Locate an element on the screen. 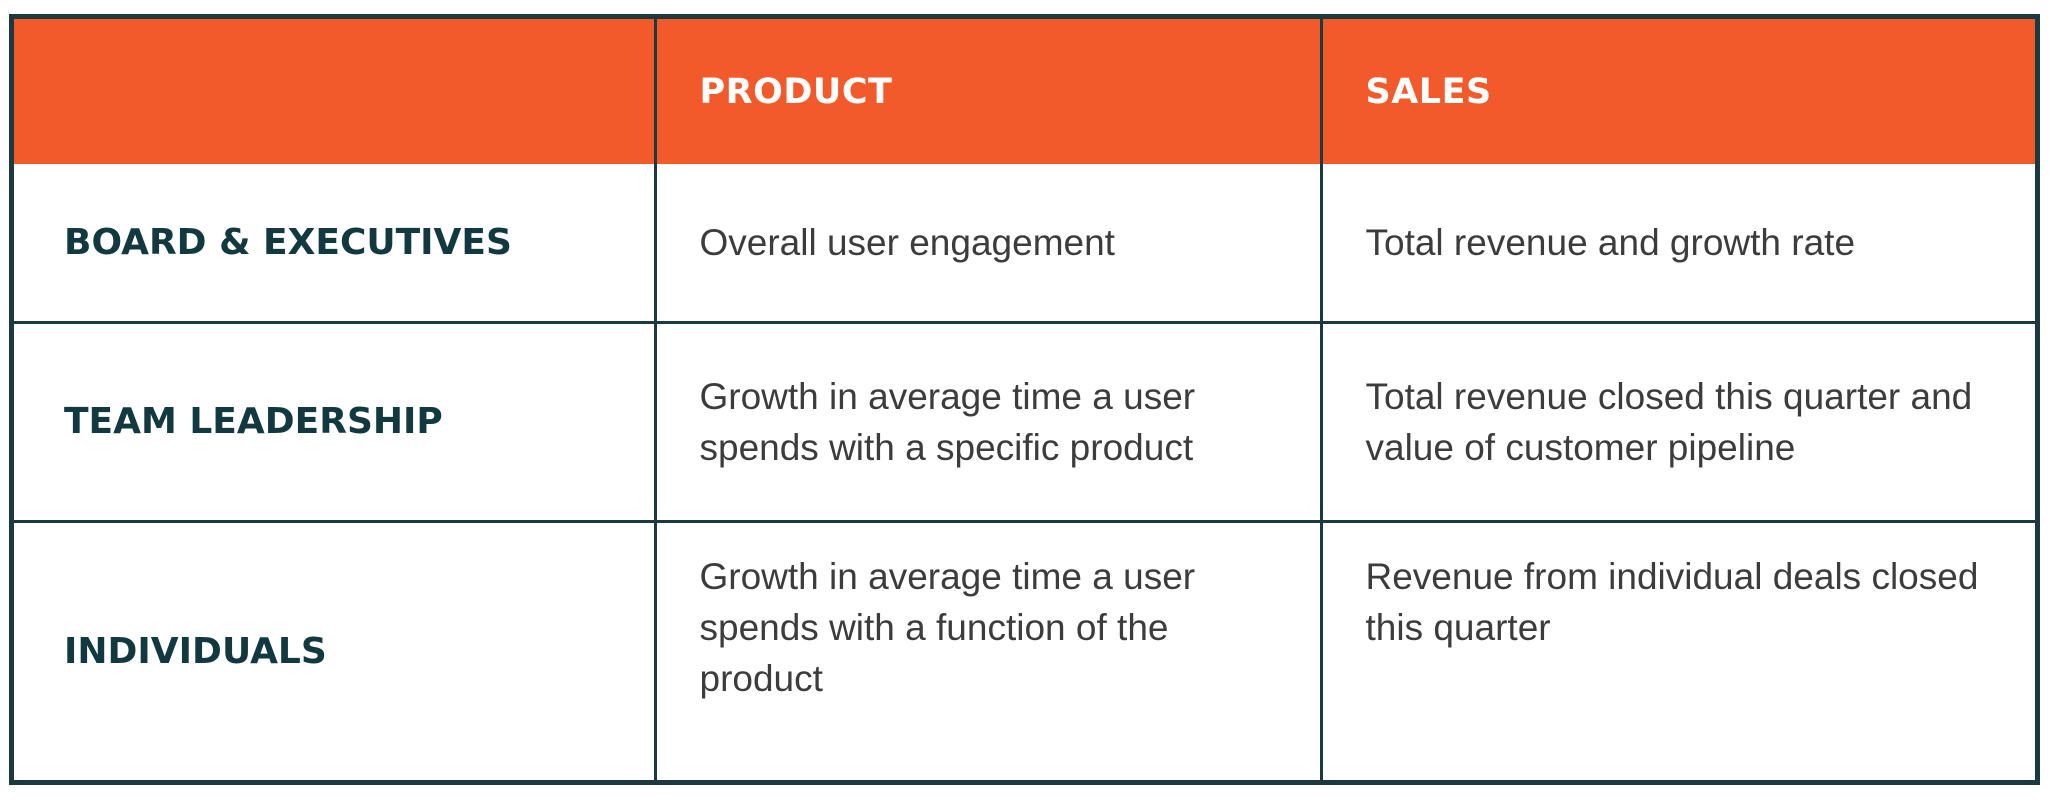 This screenshot has height=810, width=2056. row-label-board-executives: BOARD & EXECUTIVES is located at coordinates (335, 244).